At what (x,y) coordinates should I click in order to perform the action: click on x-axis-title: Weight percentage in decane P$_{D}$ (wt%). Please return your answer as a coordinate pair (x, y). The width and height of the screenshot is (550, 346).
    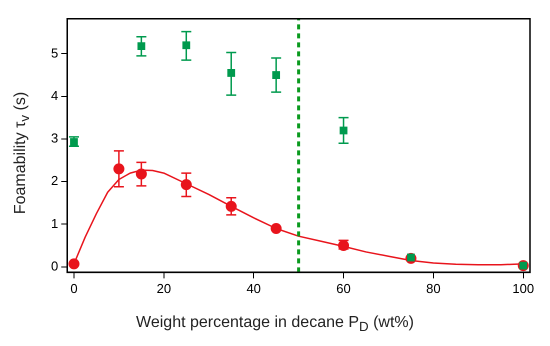
    Looking at the image, I should click on (275, 324).